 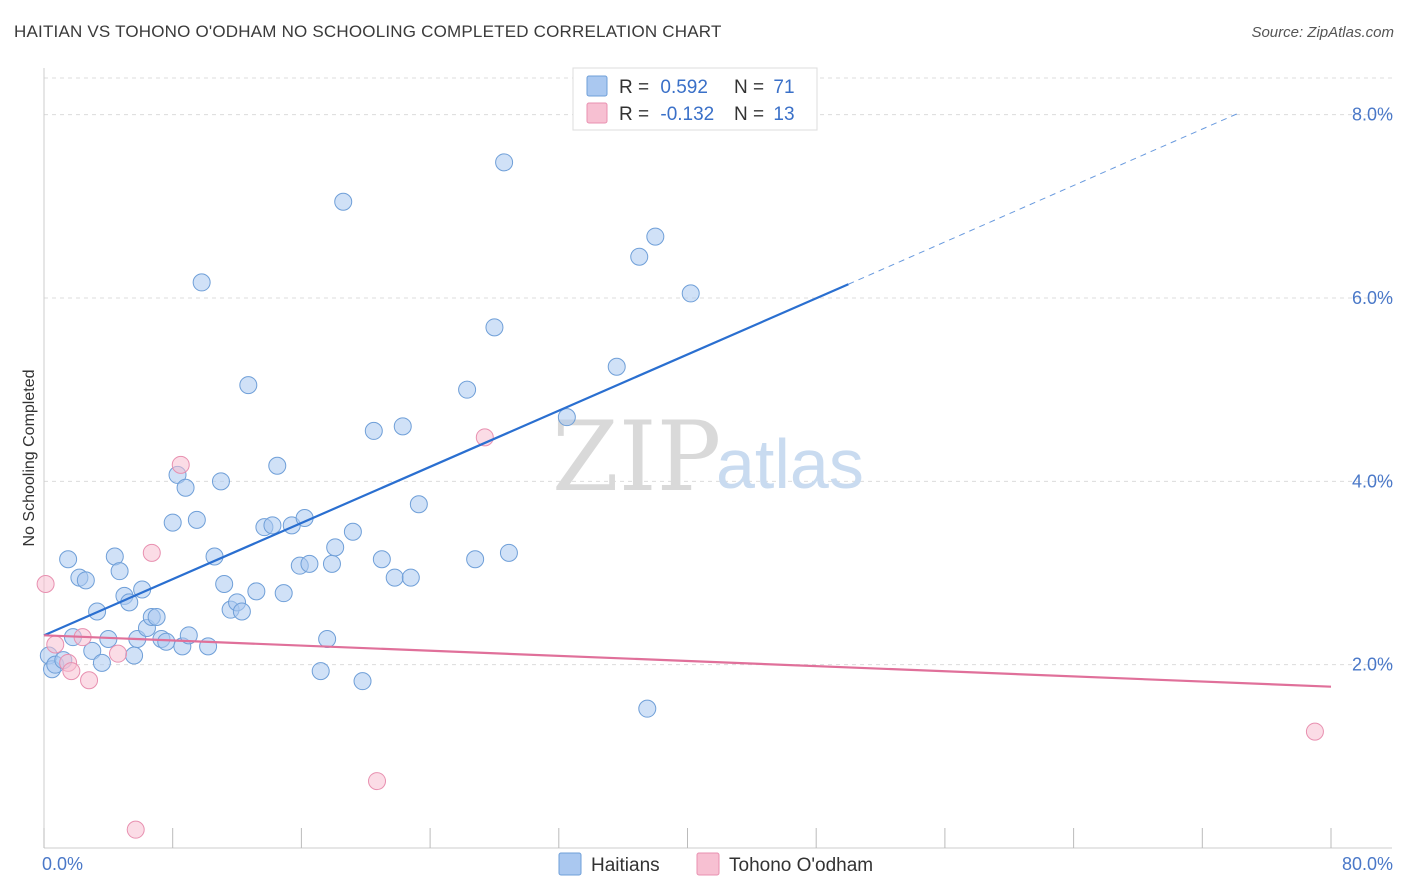 What do you see at coordinates (783, 87) in the screenshot?
I see `legend-n-value-1: 71` at bounding box center [783, 87].